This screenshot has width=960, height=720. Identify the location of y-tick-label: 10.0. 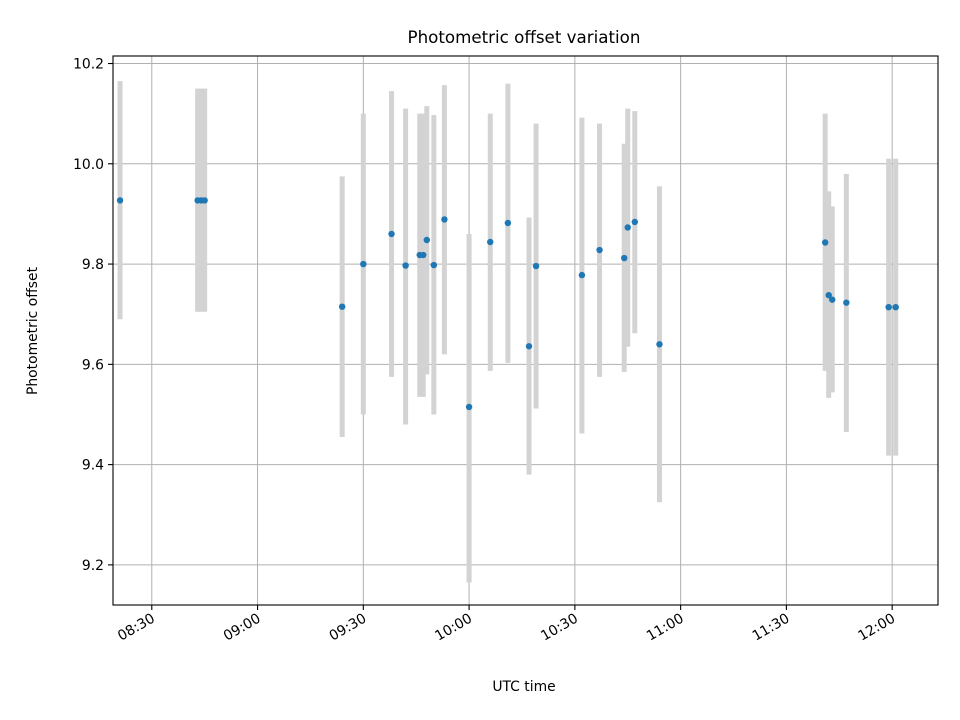
(88, 165).